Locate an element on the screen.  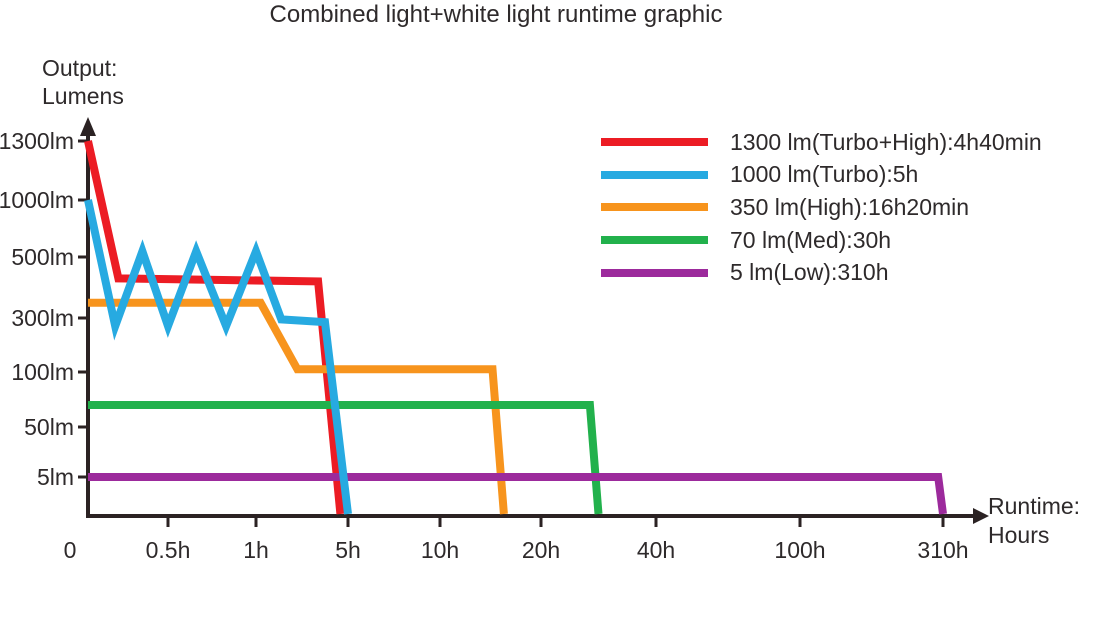
y-tick-label: 50lm is located at coordinates (49, 427).